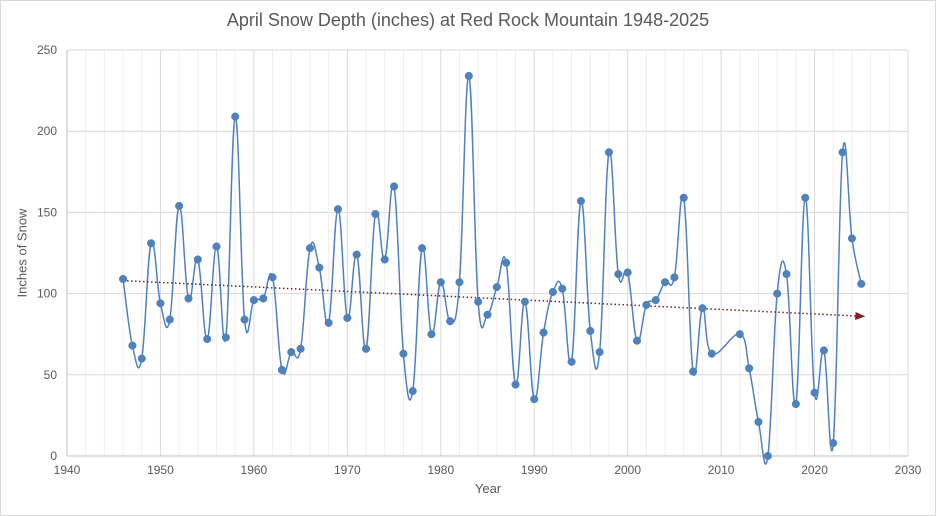 The image size is (936, 516). What do you see at coordinates (814, 470) in the screenshot?
I see `x-tick-label: 2020` at bounding box center [814, 470].